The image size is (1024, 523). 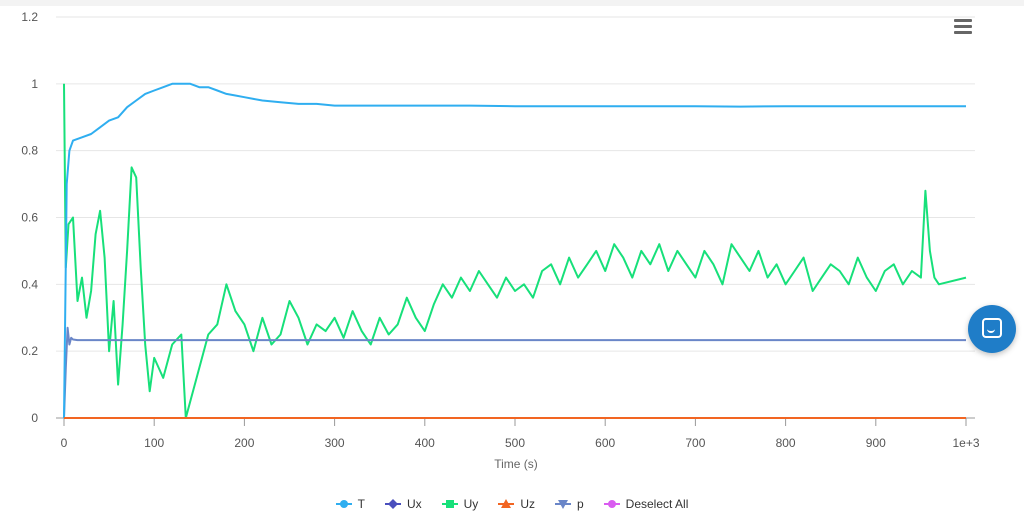 I want to click on legend-item-ux: Ux, so click(x=403, y=504).